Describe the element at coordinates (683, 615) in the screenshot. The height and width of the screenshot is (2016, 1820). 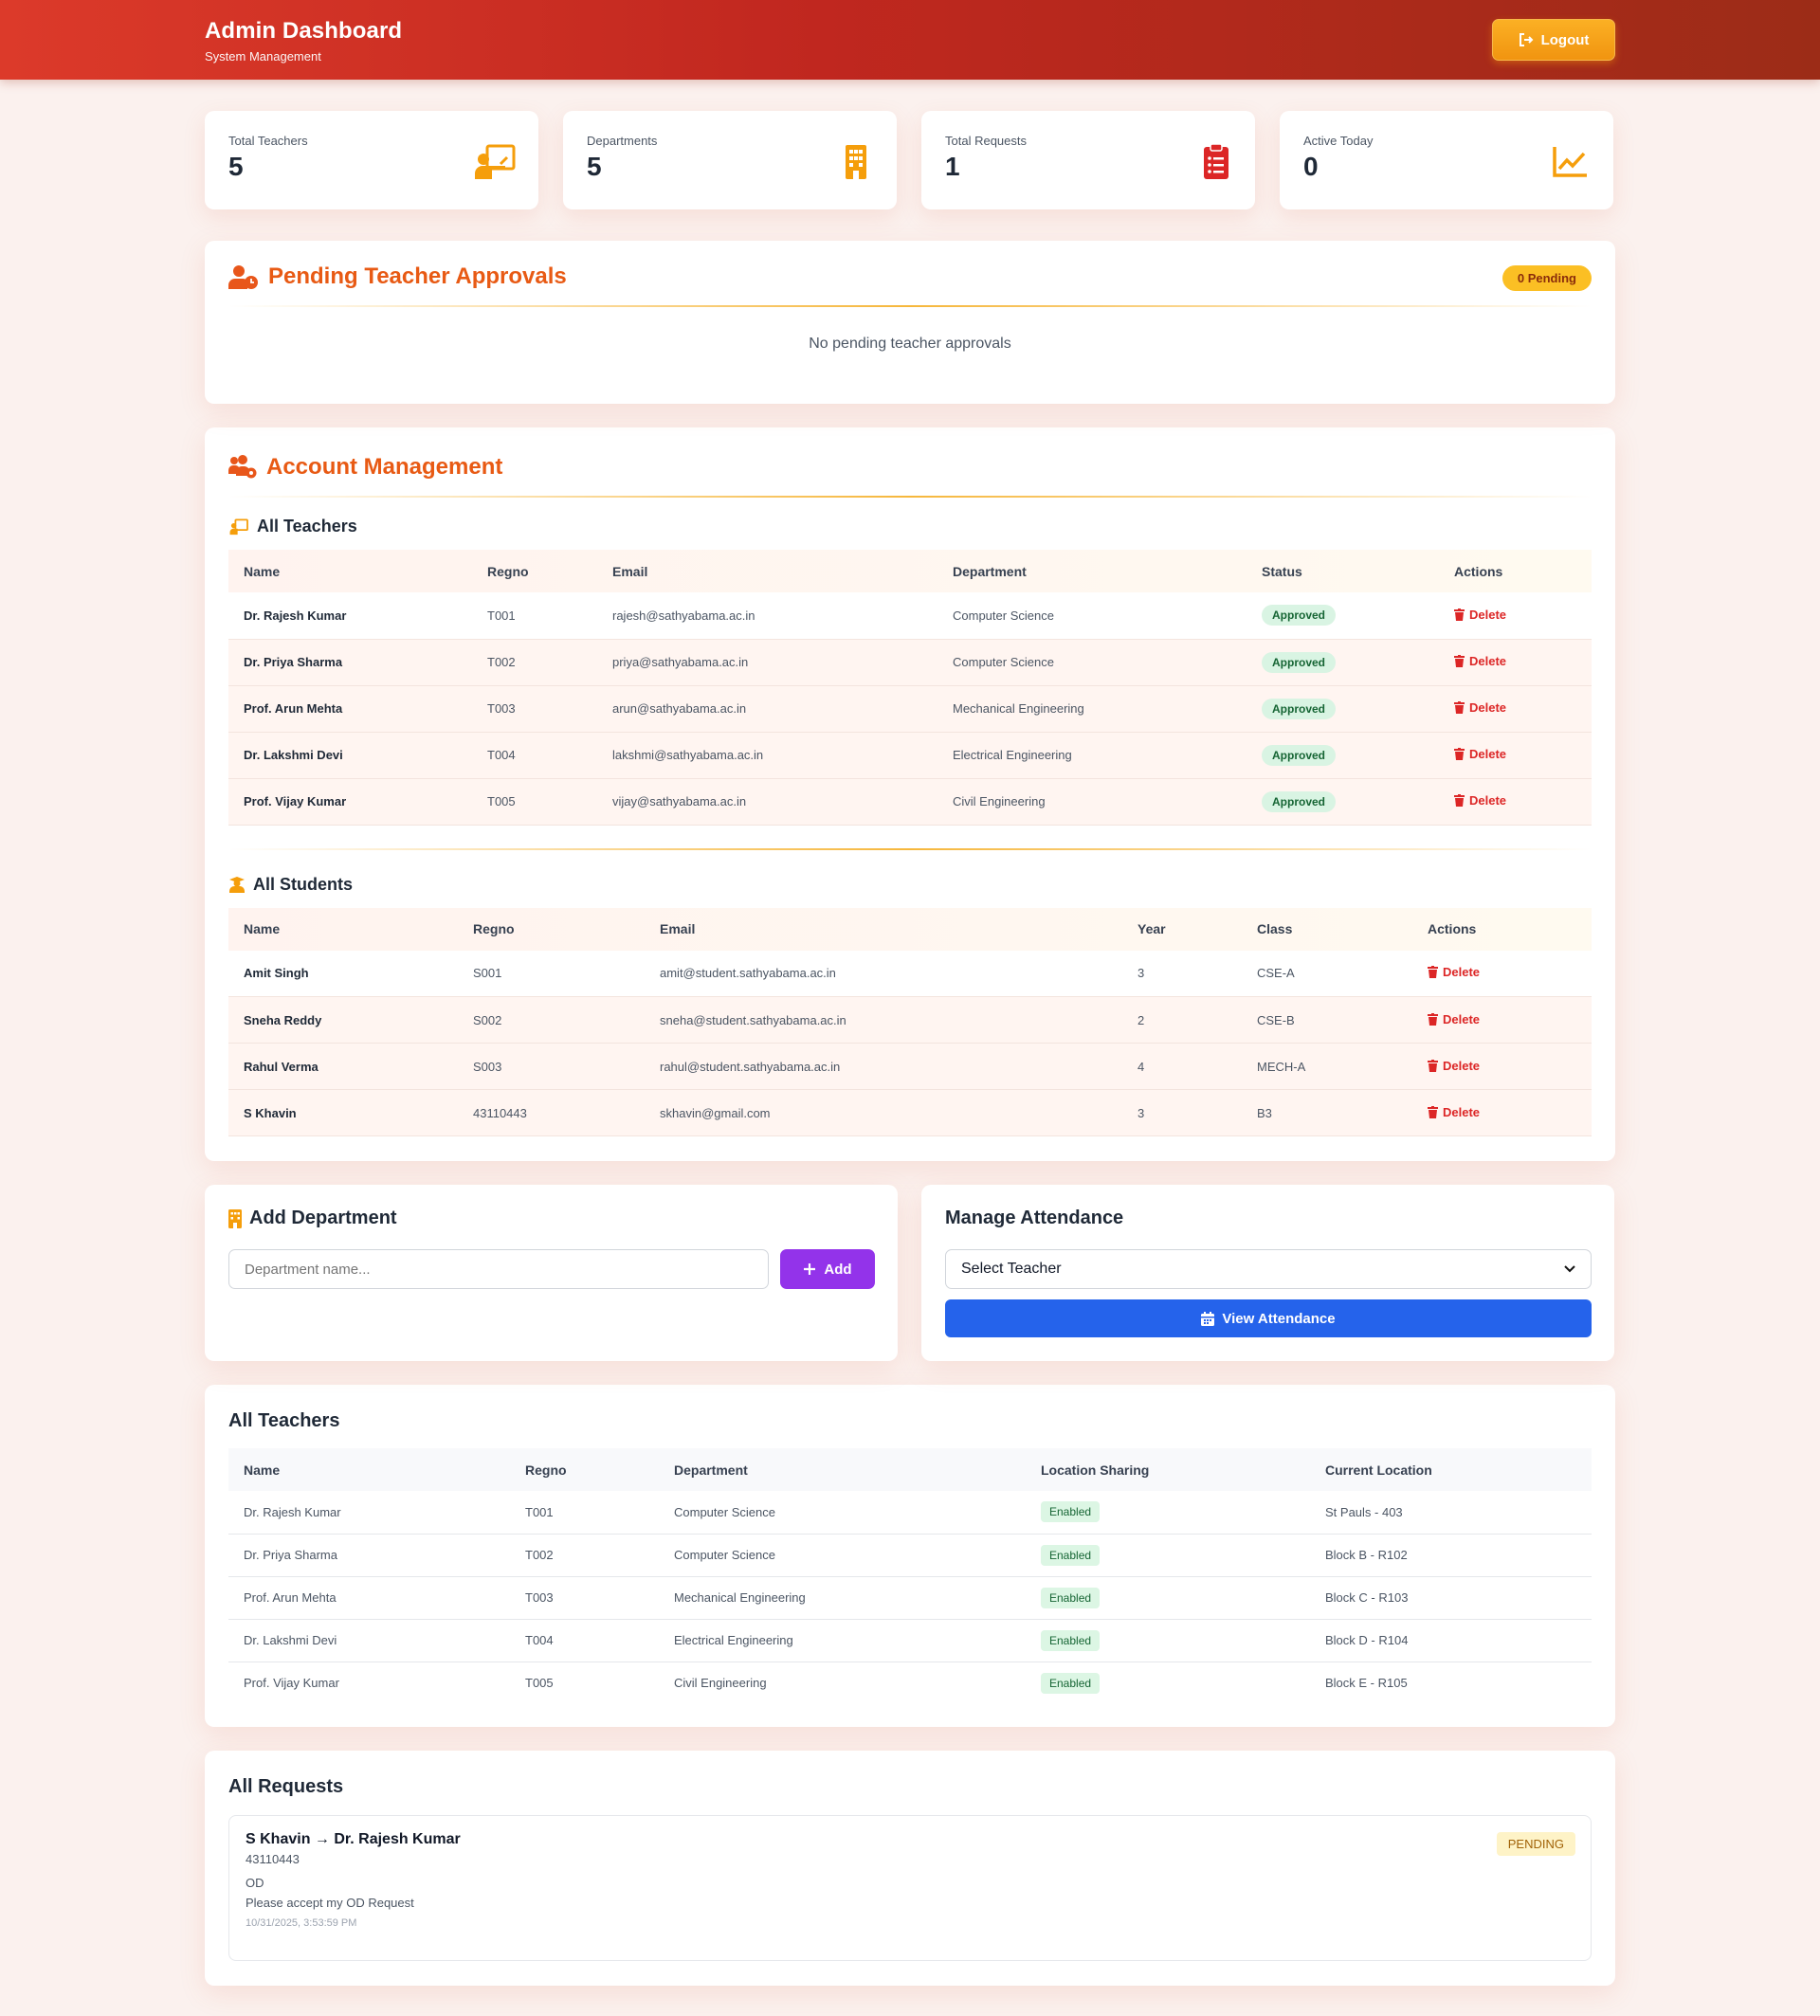
I see `cell-email: rajesh@sathyabama.ac.in` at that location.